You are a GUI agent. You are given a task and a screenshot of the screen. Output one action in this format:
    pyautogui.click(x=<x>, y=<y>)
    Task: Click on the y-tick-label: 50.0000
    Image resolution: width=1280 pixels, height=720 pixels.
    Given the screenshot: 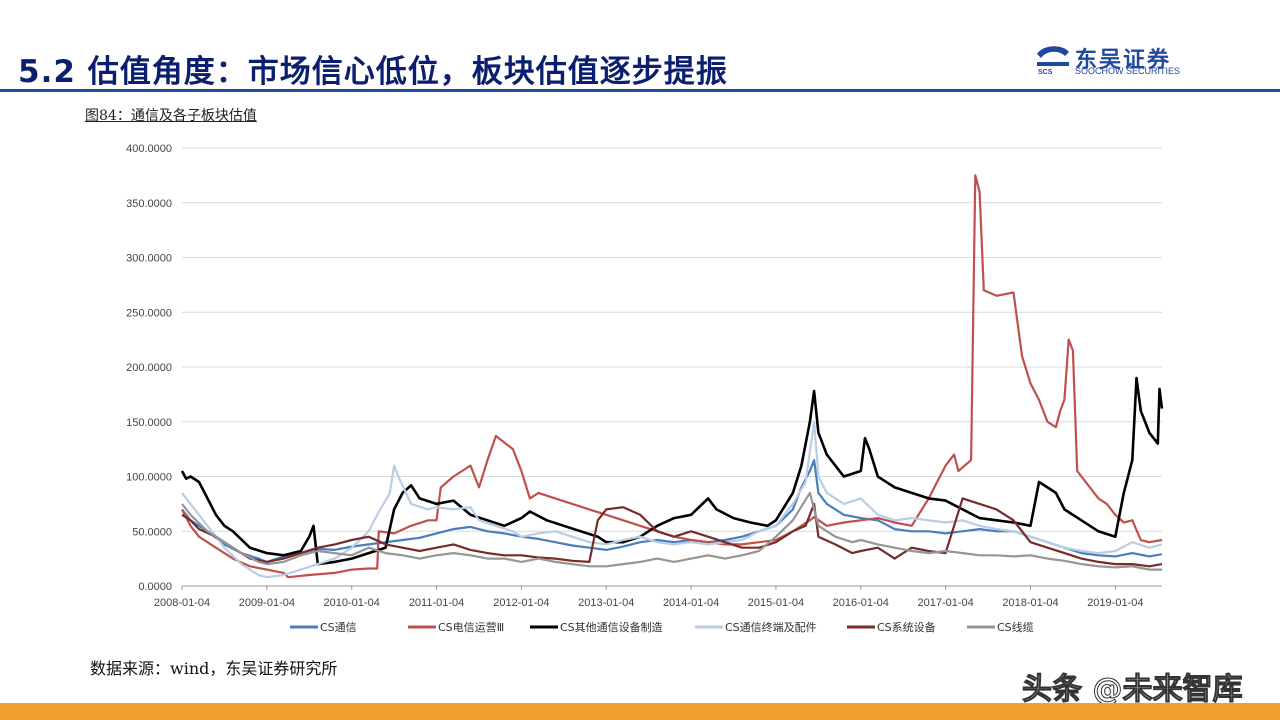 What is the action you would take?
    pyautogui.click(x=152, y=532)
    